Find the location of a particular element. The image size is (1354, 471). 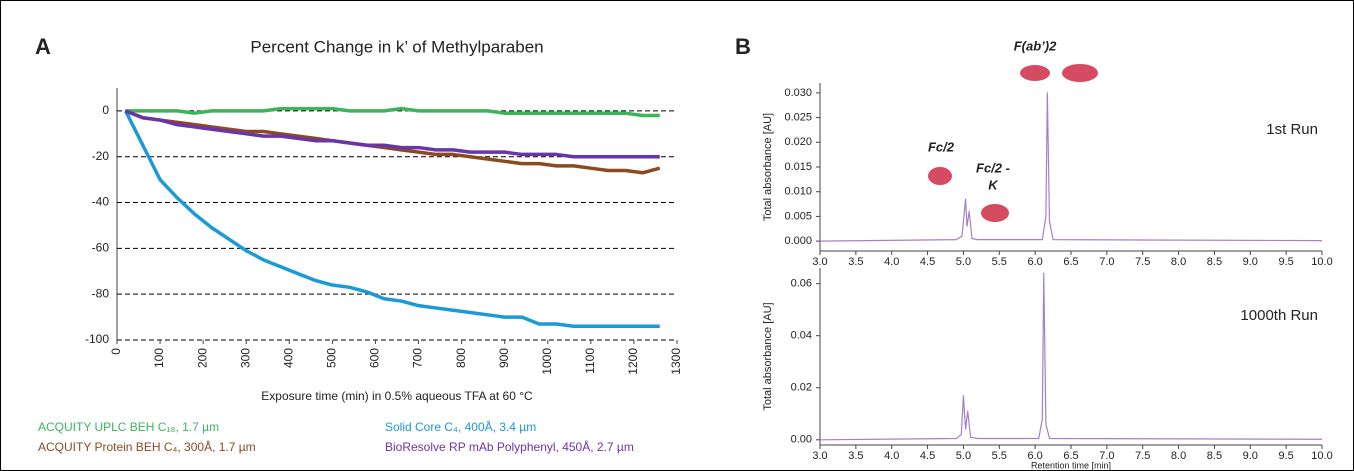

annotation: 1st Run is located at coordinates (1292, 129).